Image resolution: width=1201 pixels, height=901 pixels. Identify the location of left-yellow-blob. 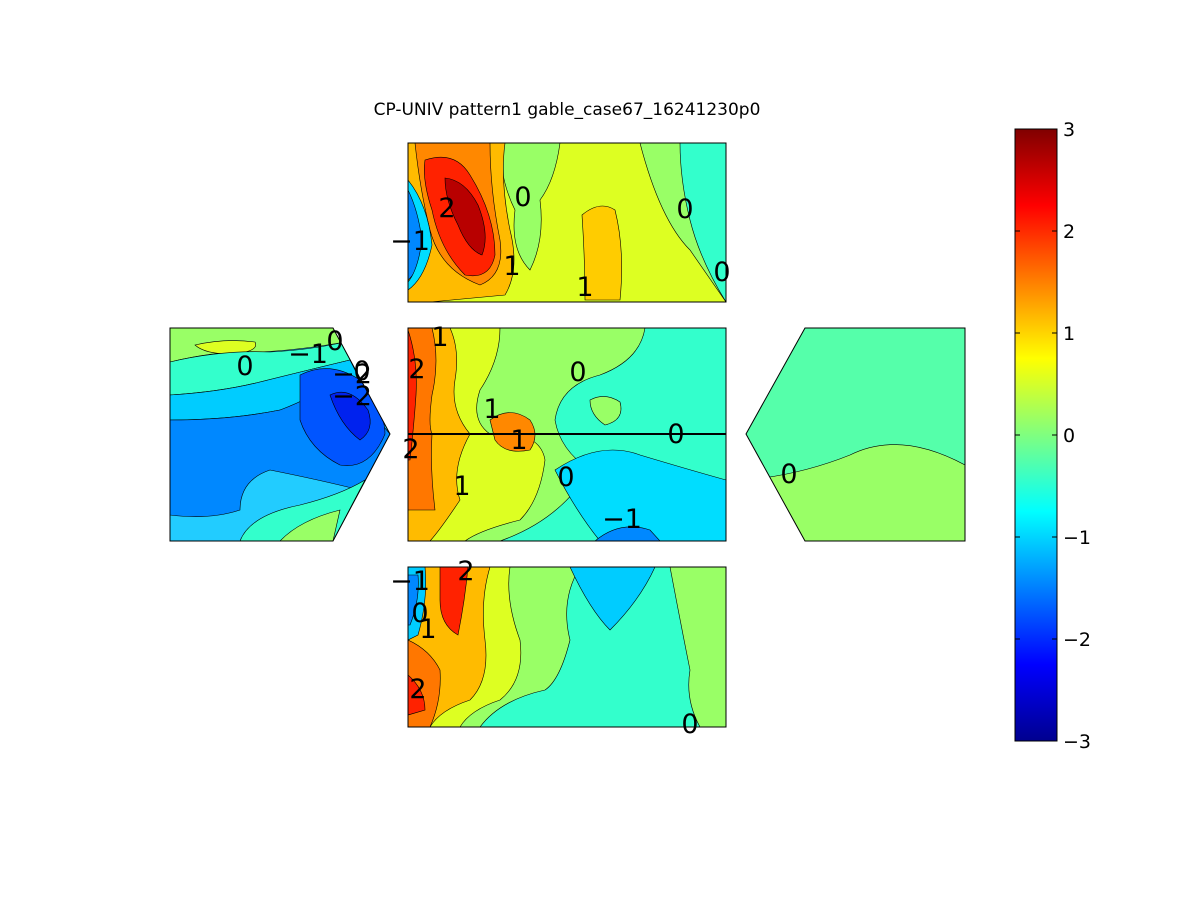
(225, 347).